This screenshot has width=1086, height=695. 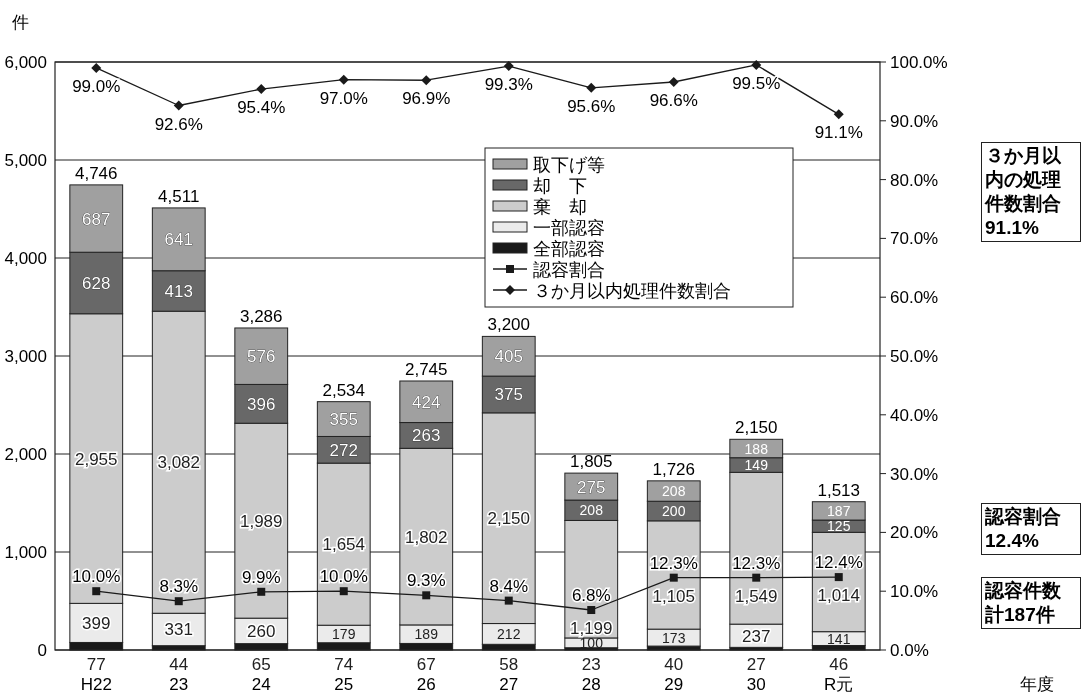 I want to click on y-tick-label: 6,000, so click(x=25, y=62).